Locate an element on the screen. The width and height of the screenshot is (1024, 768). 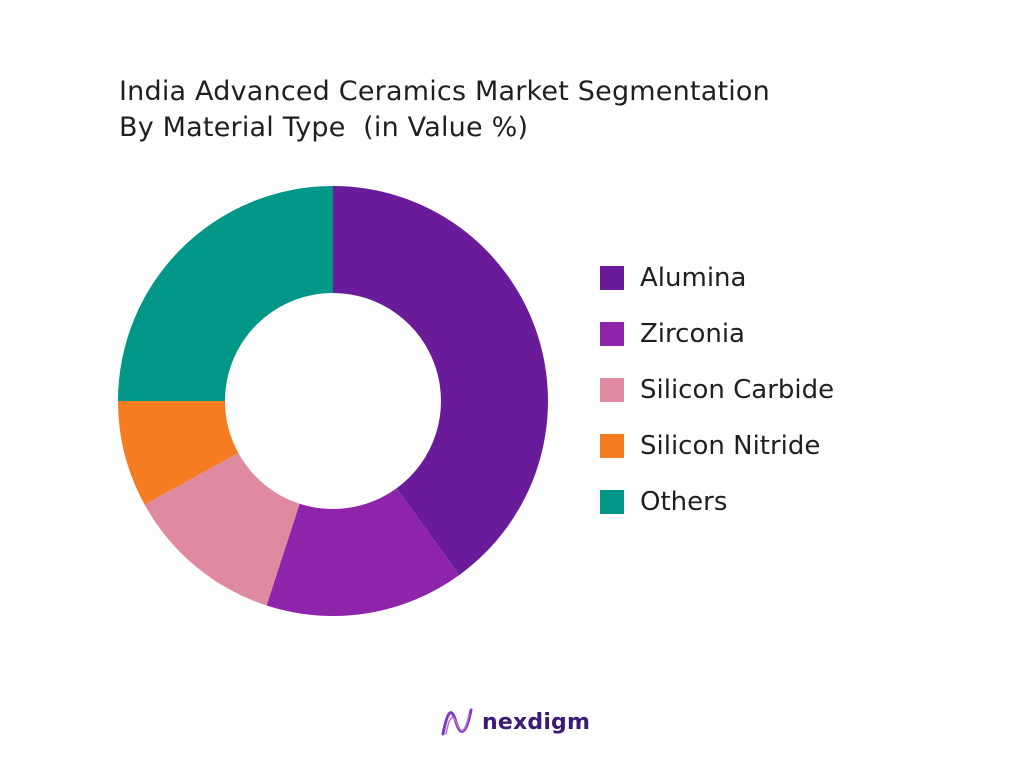
nexdigm-logo-icon is located at coordinates (457, 722).